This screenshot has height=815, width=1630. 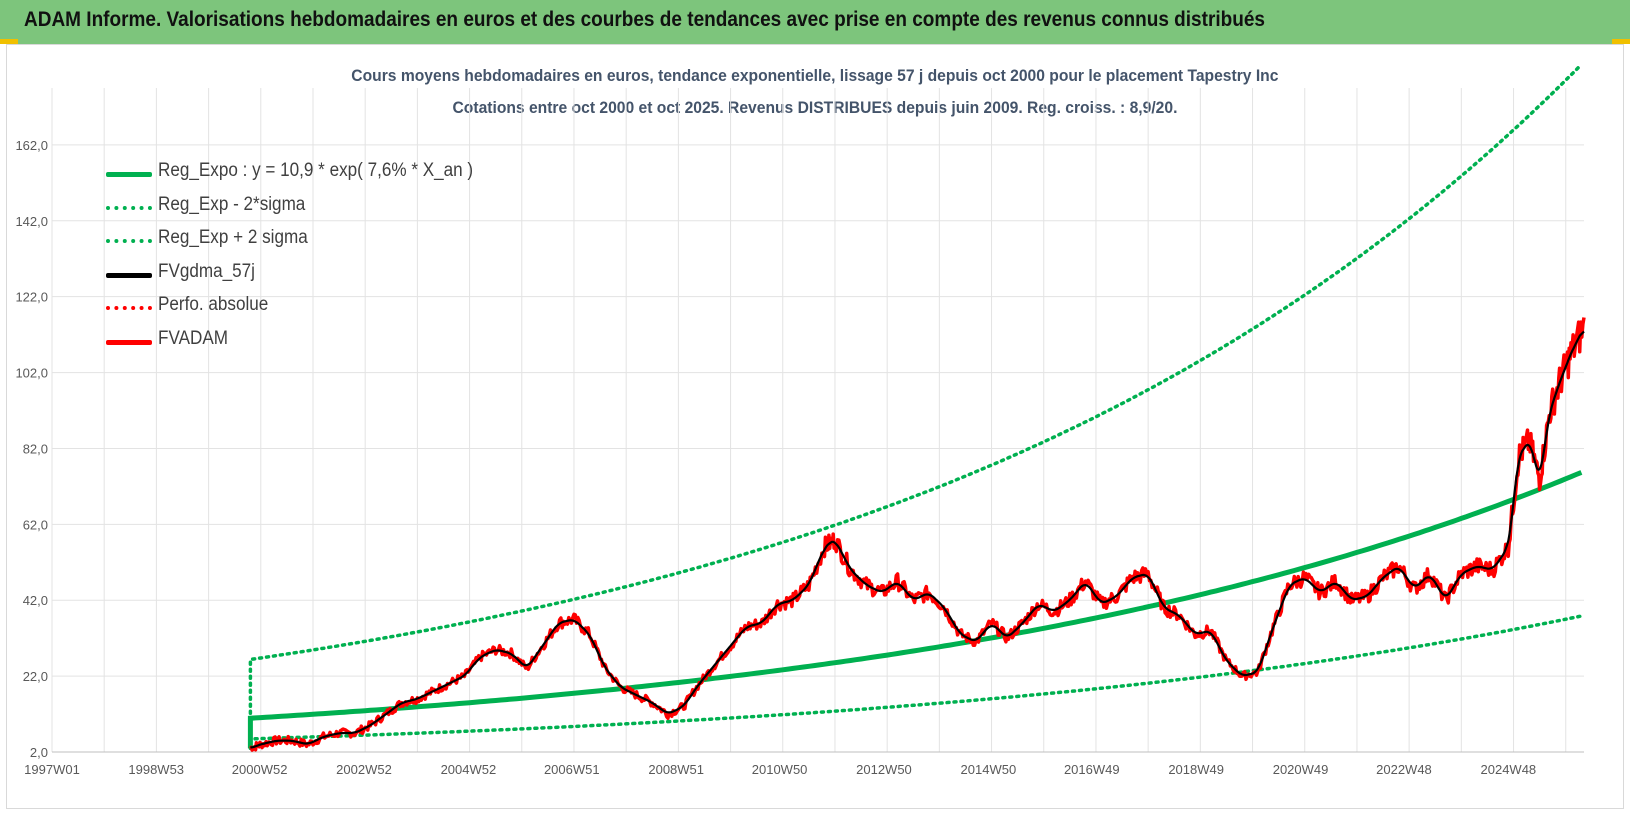 What do you see at coordinates (232, 204) in the screenshot?
I see `legend-label: Reg_Exp - 2*sigma` at bounding box center [232, 204].